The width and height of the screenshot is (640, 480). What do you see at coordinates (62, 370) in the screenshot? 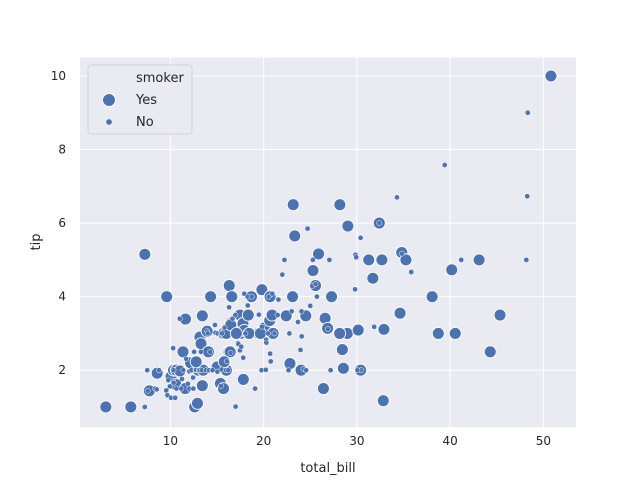
I see `y-tick-label: 2` at bounding box center [62, 370].